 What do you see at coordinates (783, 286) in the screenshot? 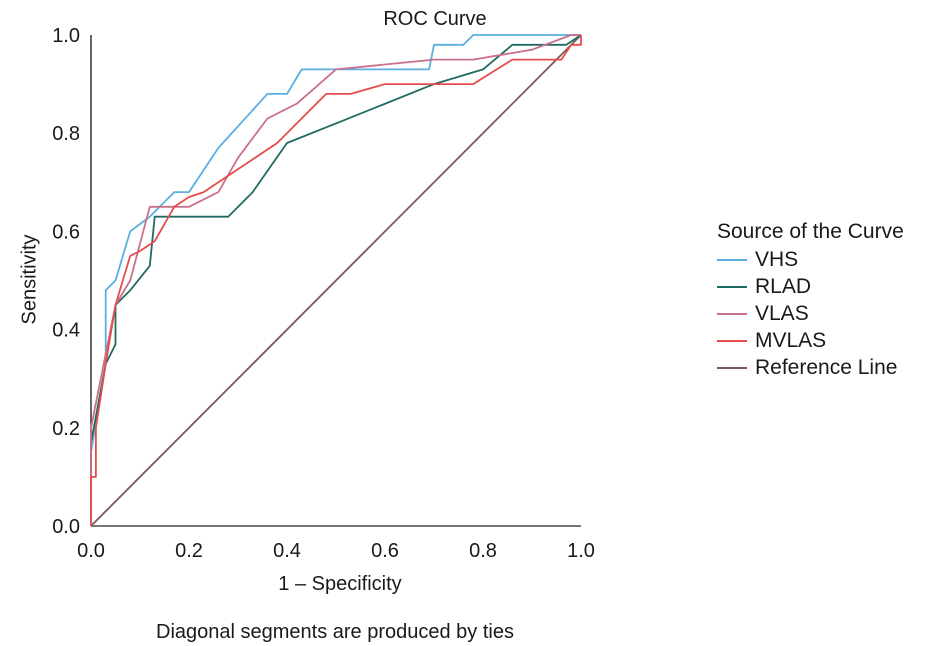
I see `legend-label: RLAD` at bounding box center [783, 286].